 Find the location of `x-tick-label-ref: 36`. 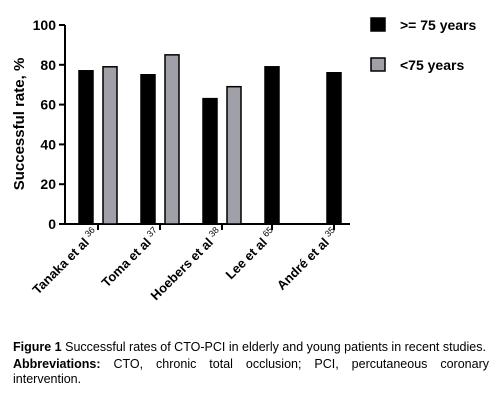

x-tick-label-ref: 36 is located at coordinates (90, 232).